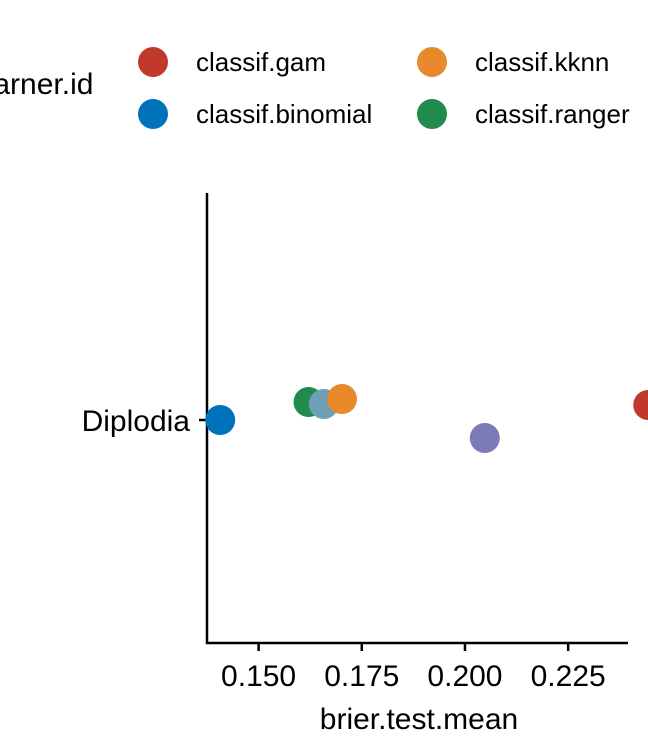 The image size is (648, 756). What do you see at coordinates (413, 668) in the screenshot?
I see `x-ticks: 0.150 0.175 0.200 0.225` at bounding box center [413, 668].